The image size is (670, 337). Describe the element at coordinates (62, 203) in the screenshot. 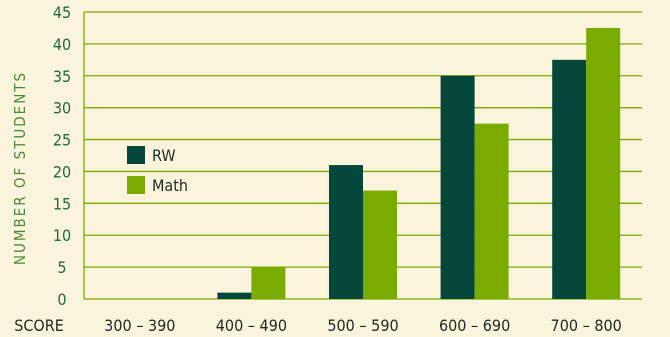

I see `y-tick-label: 15` at that location.